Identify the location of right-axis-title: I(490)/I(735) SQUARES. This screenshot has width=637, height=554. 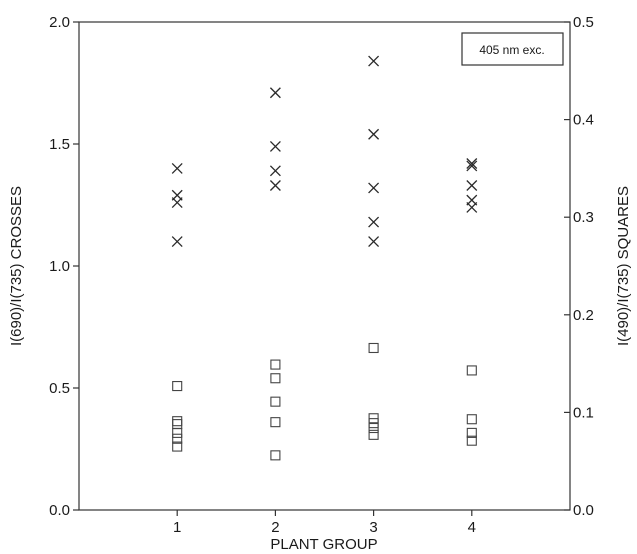
(623, 266).